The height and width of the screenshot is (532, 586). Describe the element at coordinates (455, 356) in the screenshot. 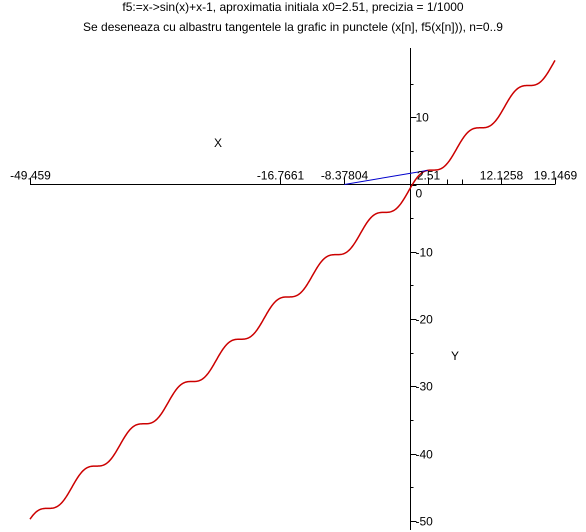

I see `y-axis-label: Y` at that location.